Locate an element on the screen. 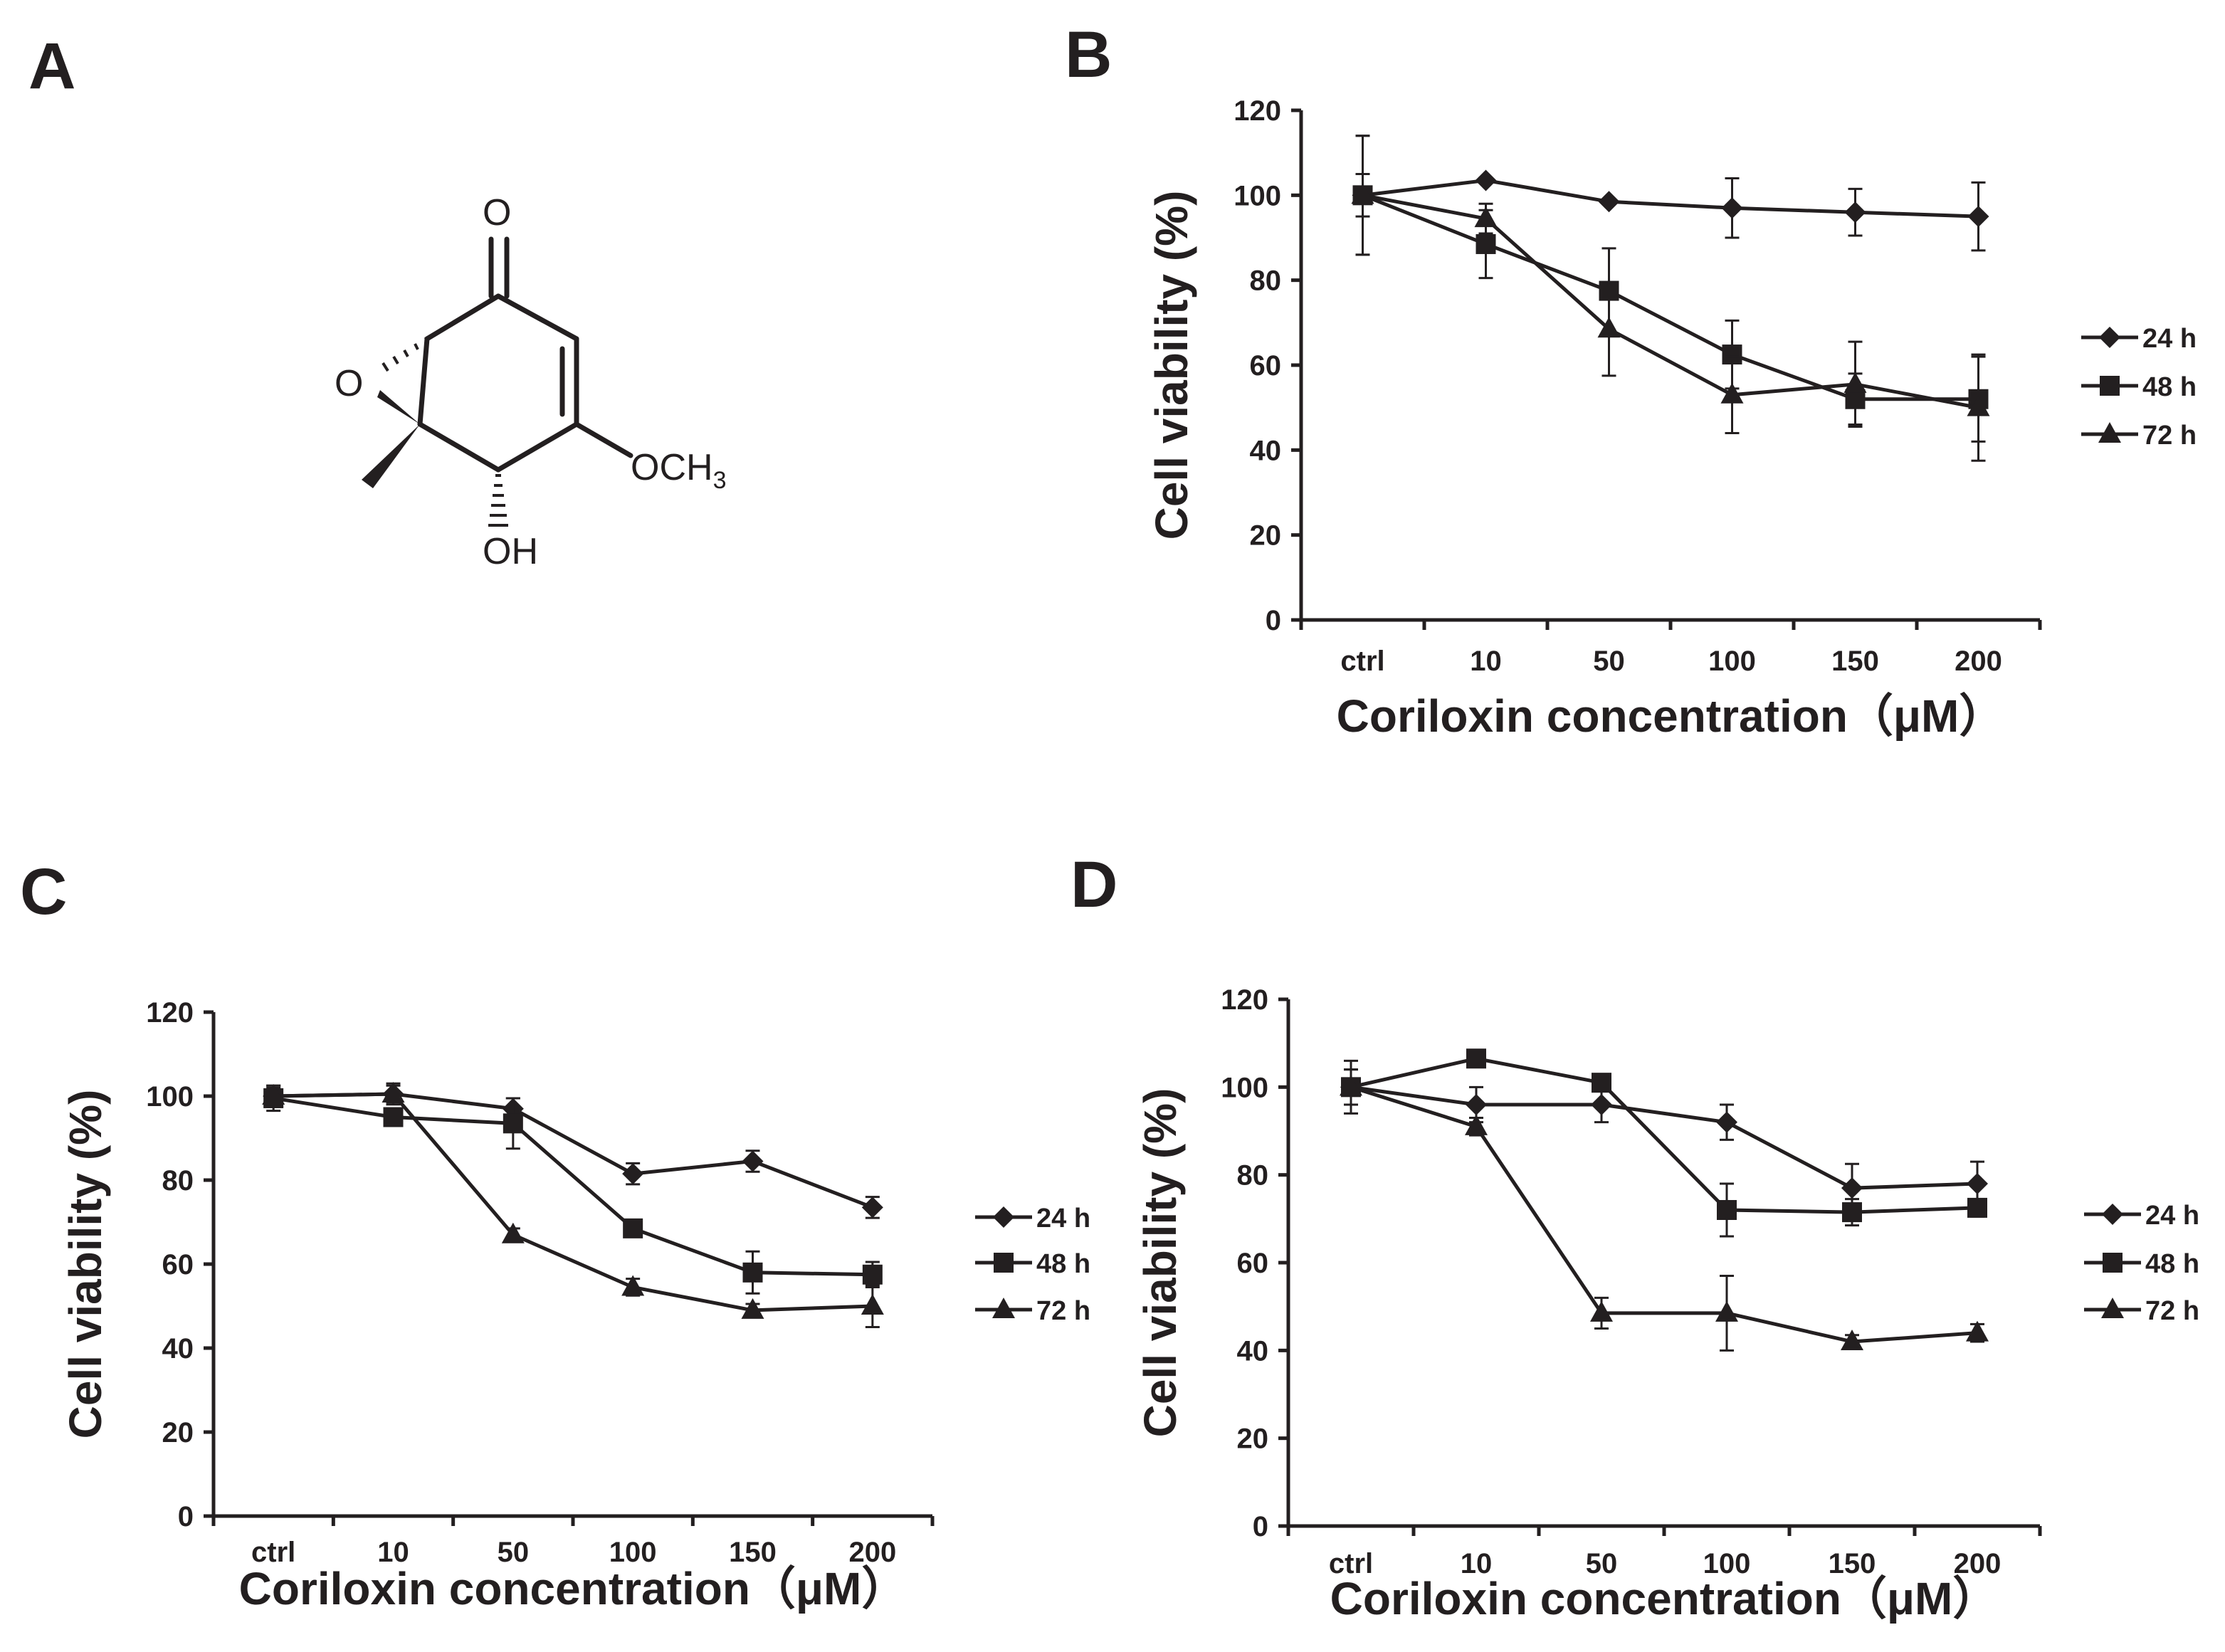 Image resolution: width=2225 pixels, height=1652 pixels. epoxide-wedge-bond is located at coordinates (398, 407).